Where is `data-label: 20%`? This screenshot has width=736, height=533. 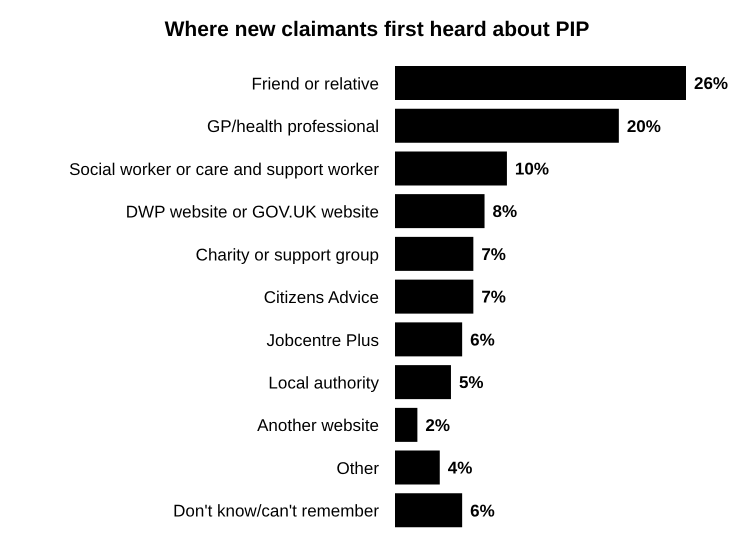
data-label: 20% is located at coordinates (643, 126).